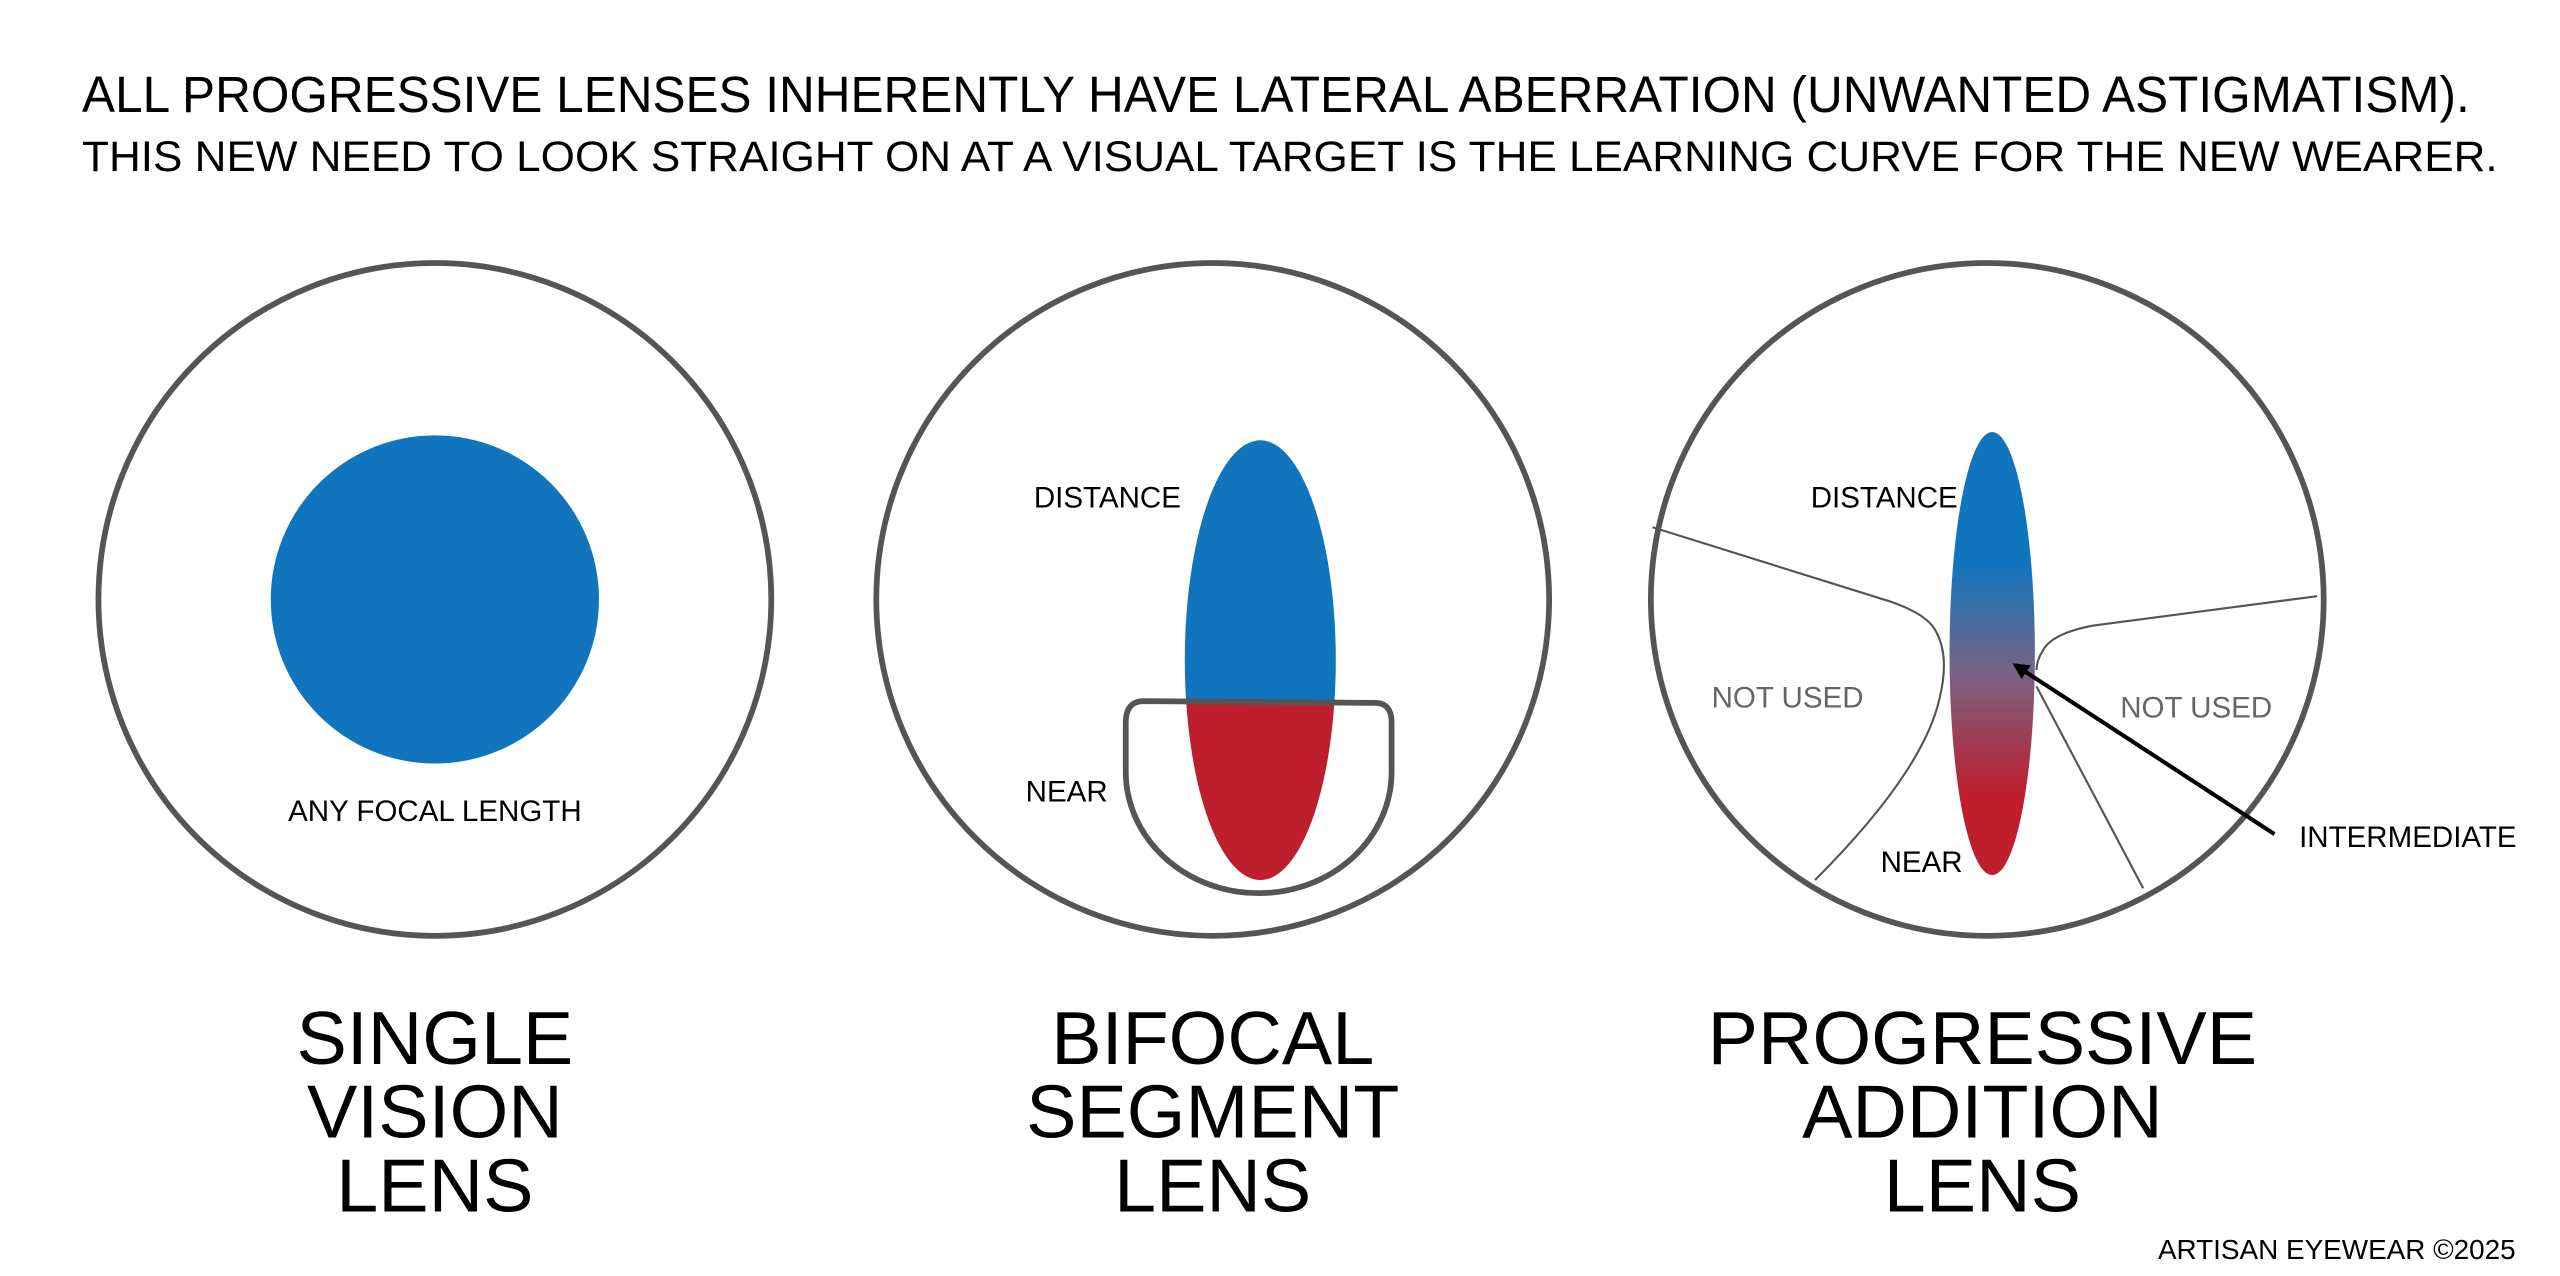  What do you see at coordinates (2090, 787) in the screenshot?
I see `aberration-boundary-right-lower` at bounding box center [2090, 787].